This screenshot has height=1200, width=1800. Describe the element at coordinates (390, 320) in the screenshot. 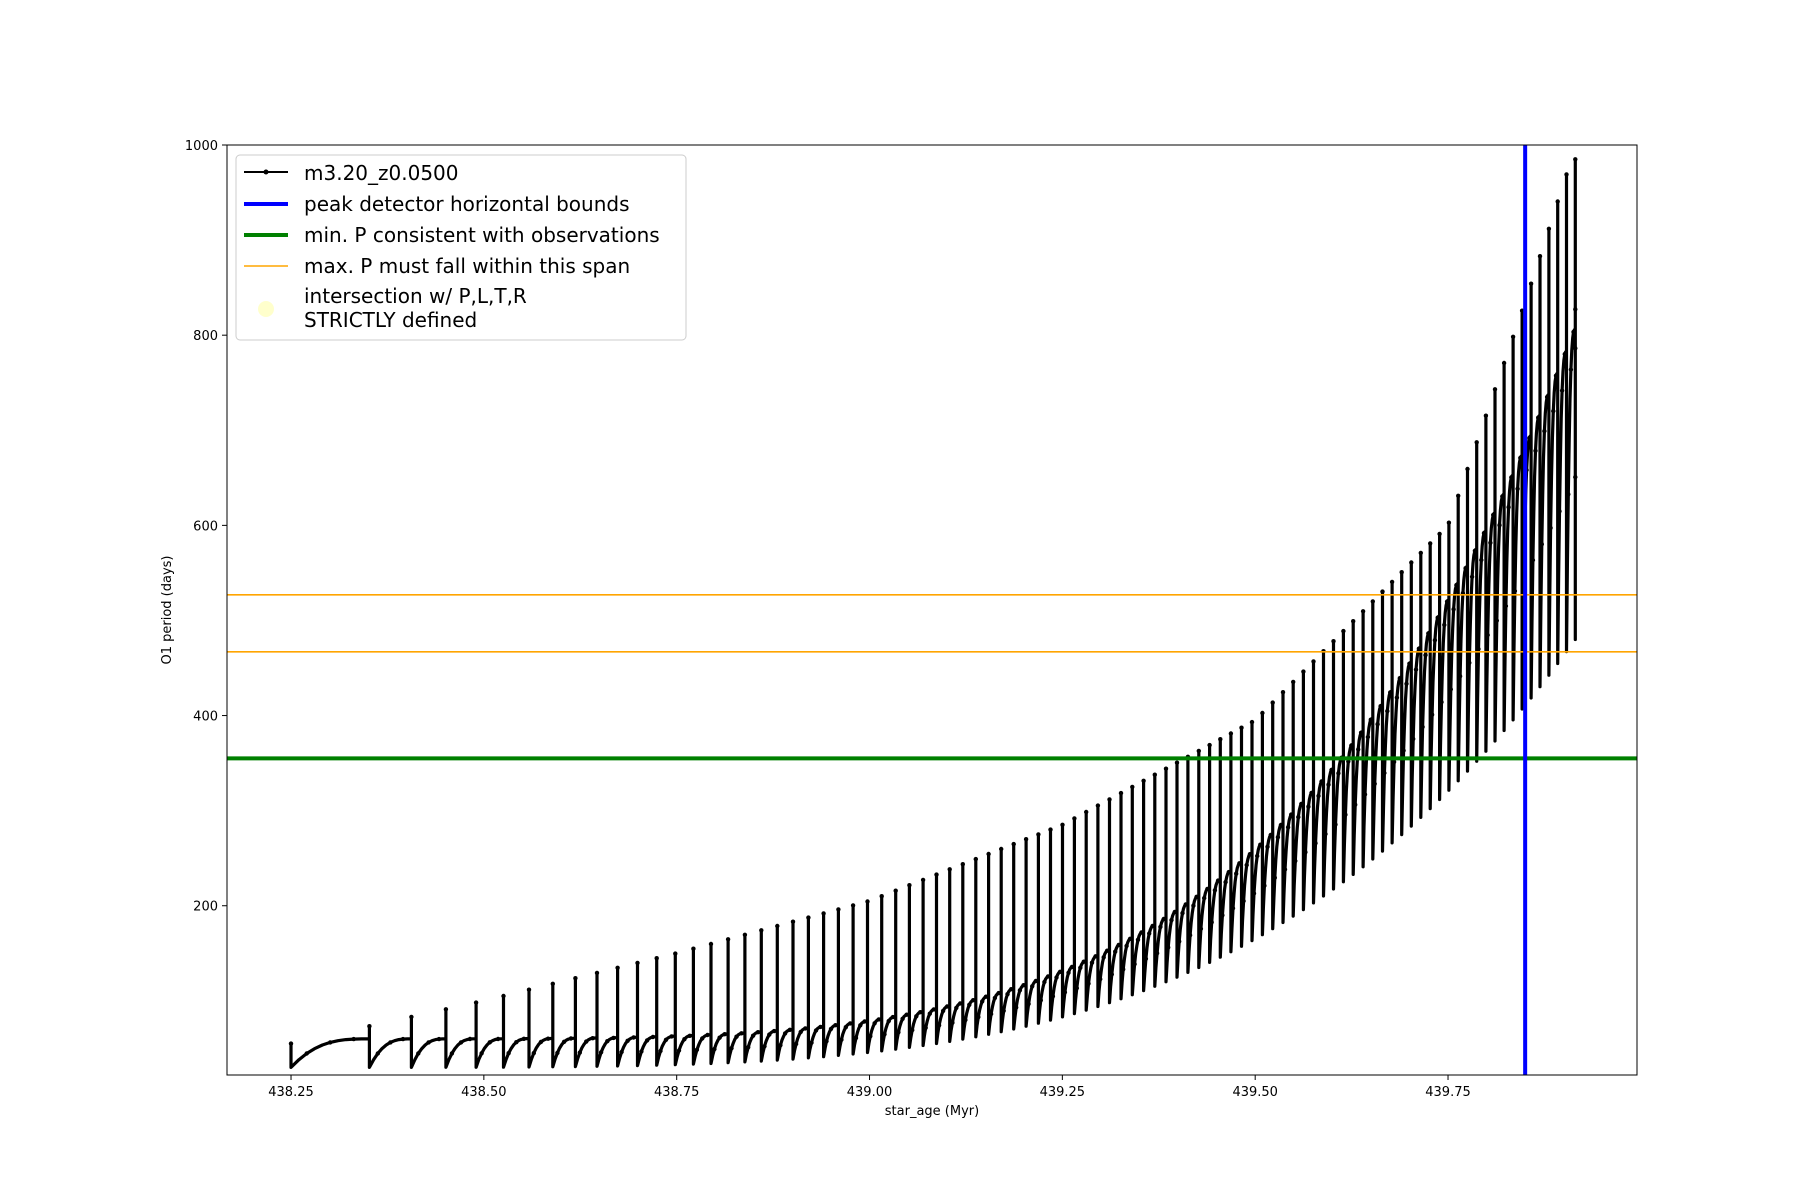

I see `legend-label-intersection-line2: STRICTLY defined` at that location.